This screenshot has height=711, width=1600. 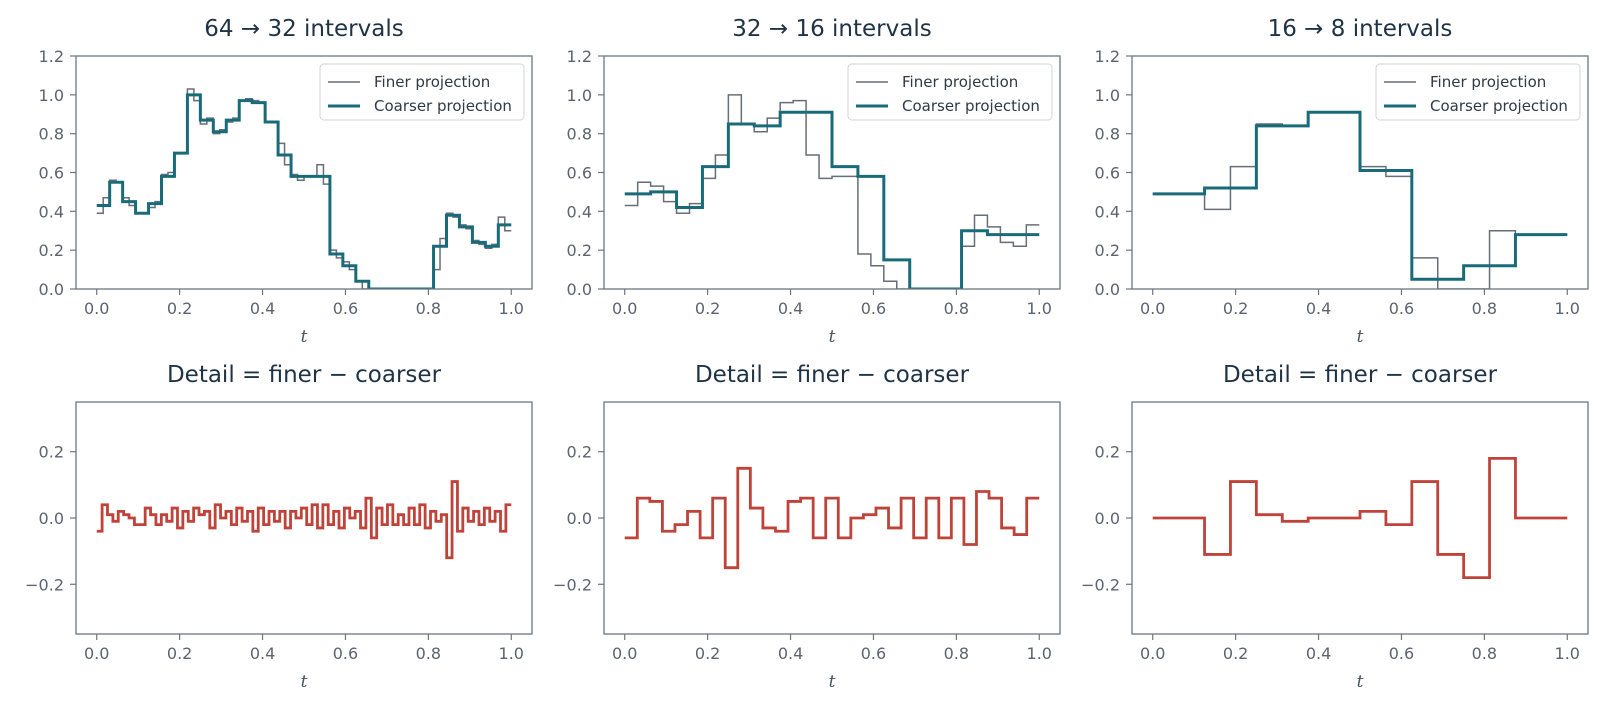 What do you see at coordinates (1360, 29) in the screenshot?
I see `chart-title: 16 → 8 intervals` at bounding box center [1360, 29].